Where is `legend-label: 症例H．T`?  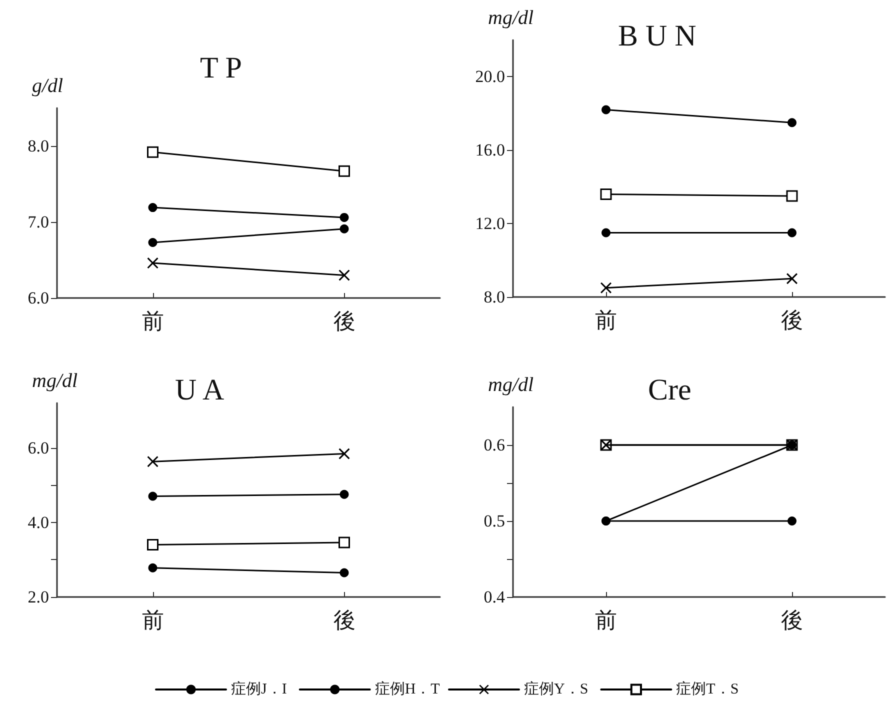
legend-label: 症例H．T is located at coordinates (407, 689).